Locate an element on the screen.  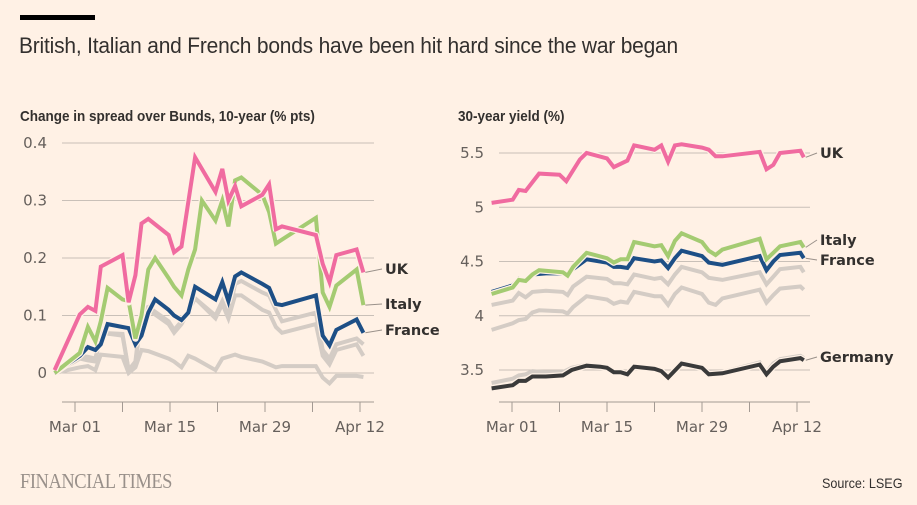
y-tick-label: 0.2 is located at coordinates (35, 258).